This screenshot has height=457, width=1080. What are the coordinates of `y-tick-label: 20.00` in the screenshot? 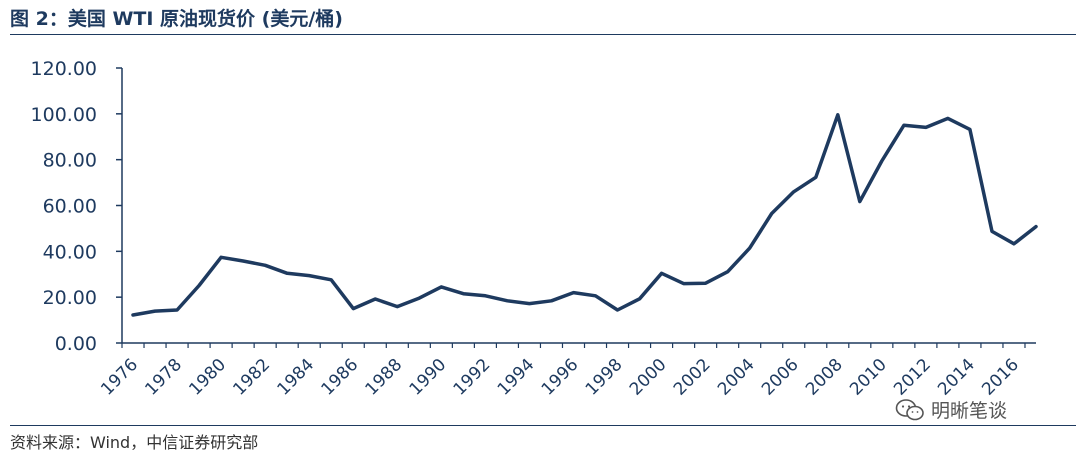 It's located at (70, 298).